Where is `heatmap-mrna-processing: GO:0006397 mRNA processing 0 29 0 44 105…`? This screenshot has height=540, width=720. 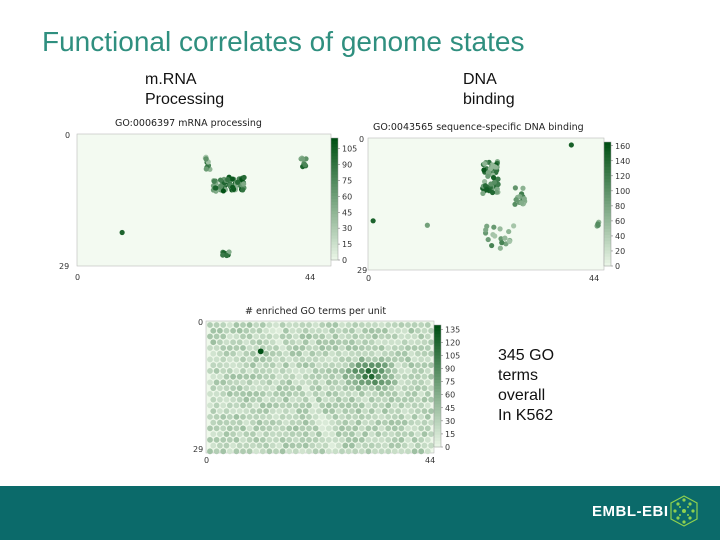 heatmap-mrna-processing: GO:0006397 mRNA processing 0 29 0 44 105… is located at coordinates (208, 200).